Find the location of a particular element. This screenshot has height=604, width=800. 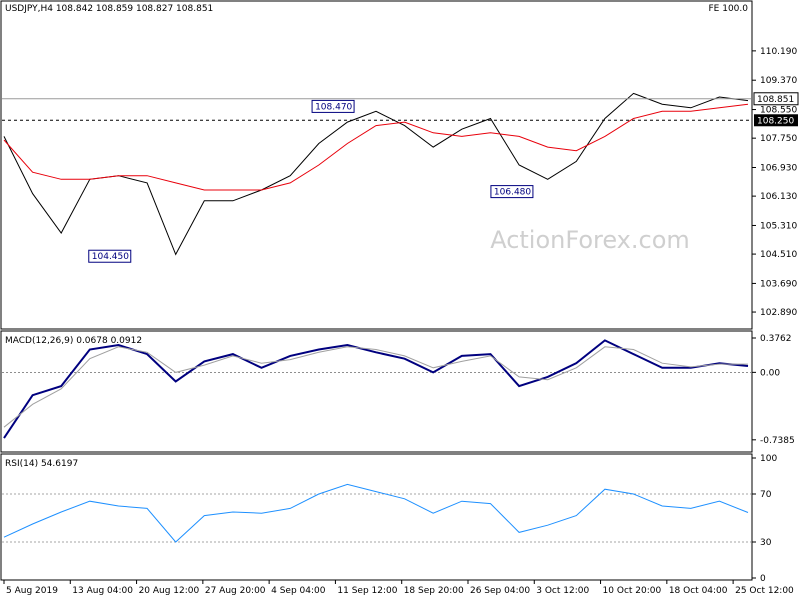

rsi-ytick-label: 70 is located at coordinates (766, 495).